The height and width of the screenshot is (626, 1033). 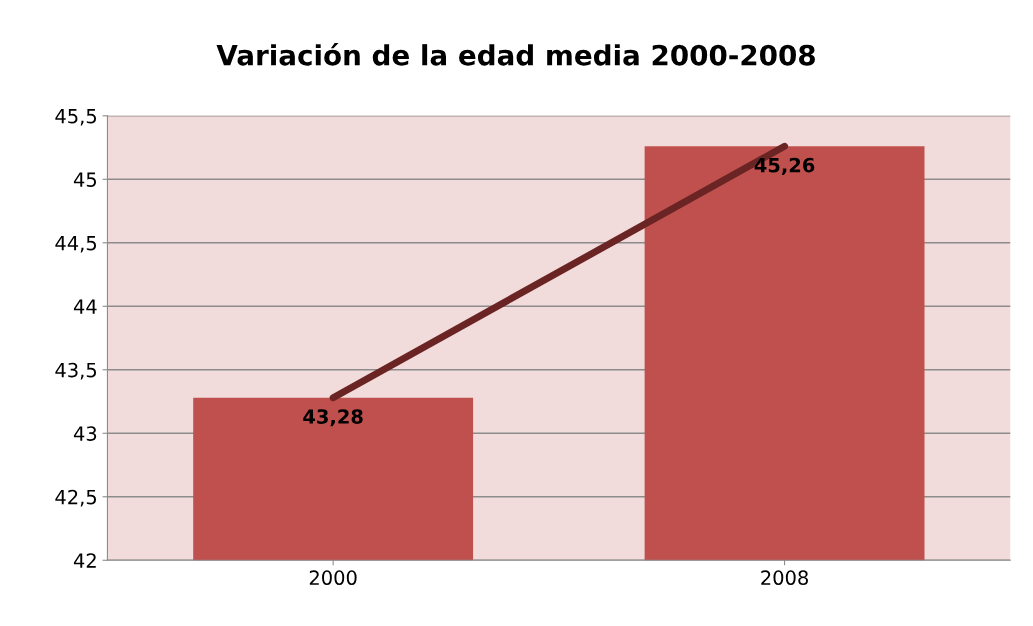 What do you see at coordinates (76, 371) in the screenshot?
I see `y-tick-label: 43,5` at bounding box center [76, 371].